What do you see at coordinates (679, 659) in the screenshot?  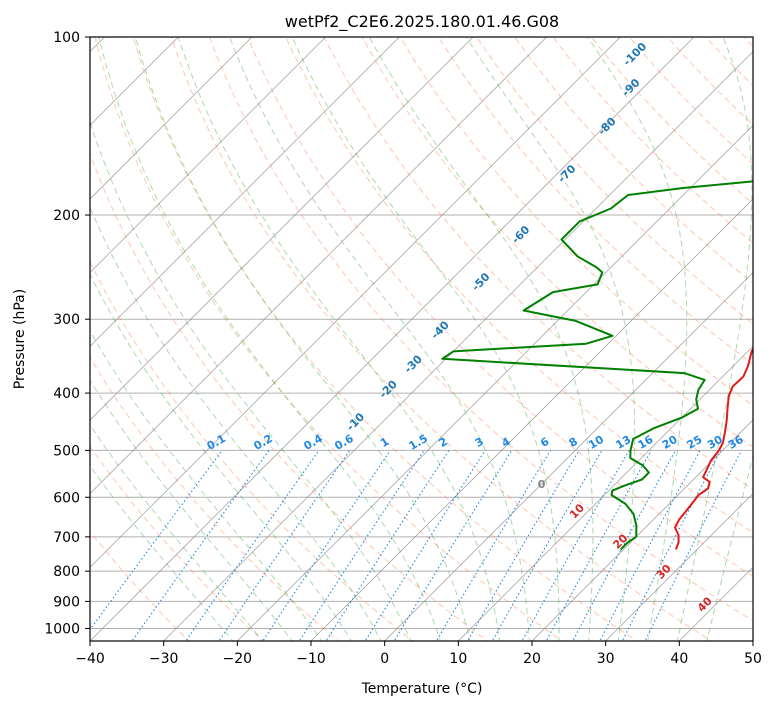 I see `x-tick-label: 40` at bounding box center [679, 659].